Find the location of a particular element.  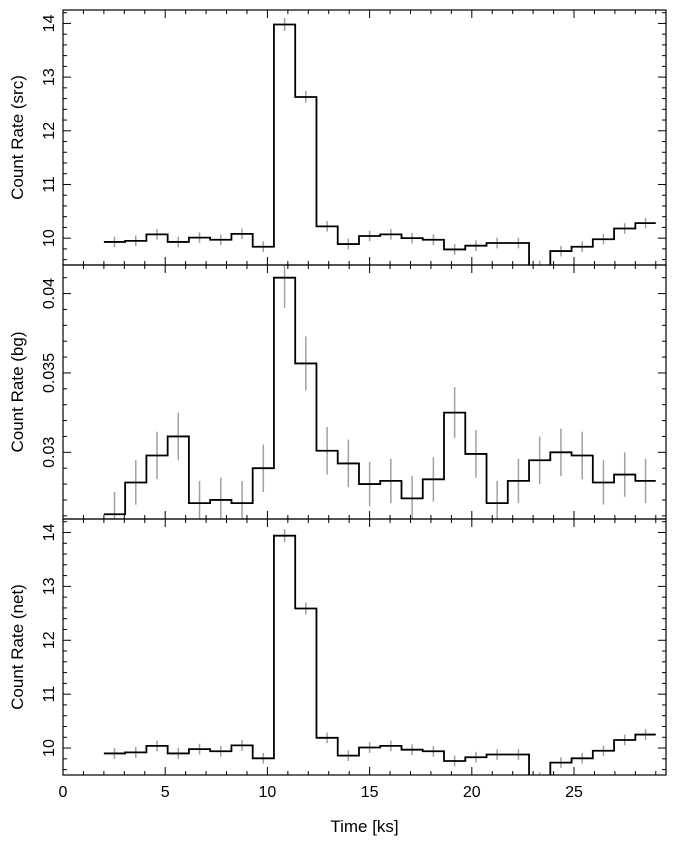

x-tick-label: 20 is located at coordinates (472, 792).